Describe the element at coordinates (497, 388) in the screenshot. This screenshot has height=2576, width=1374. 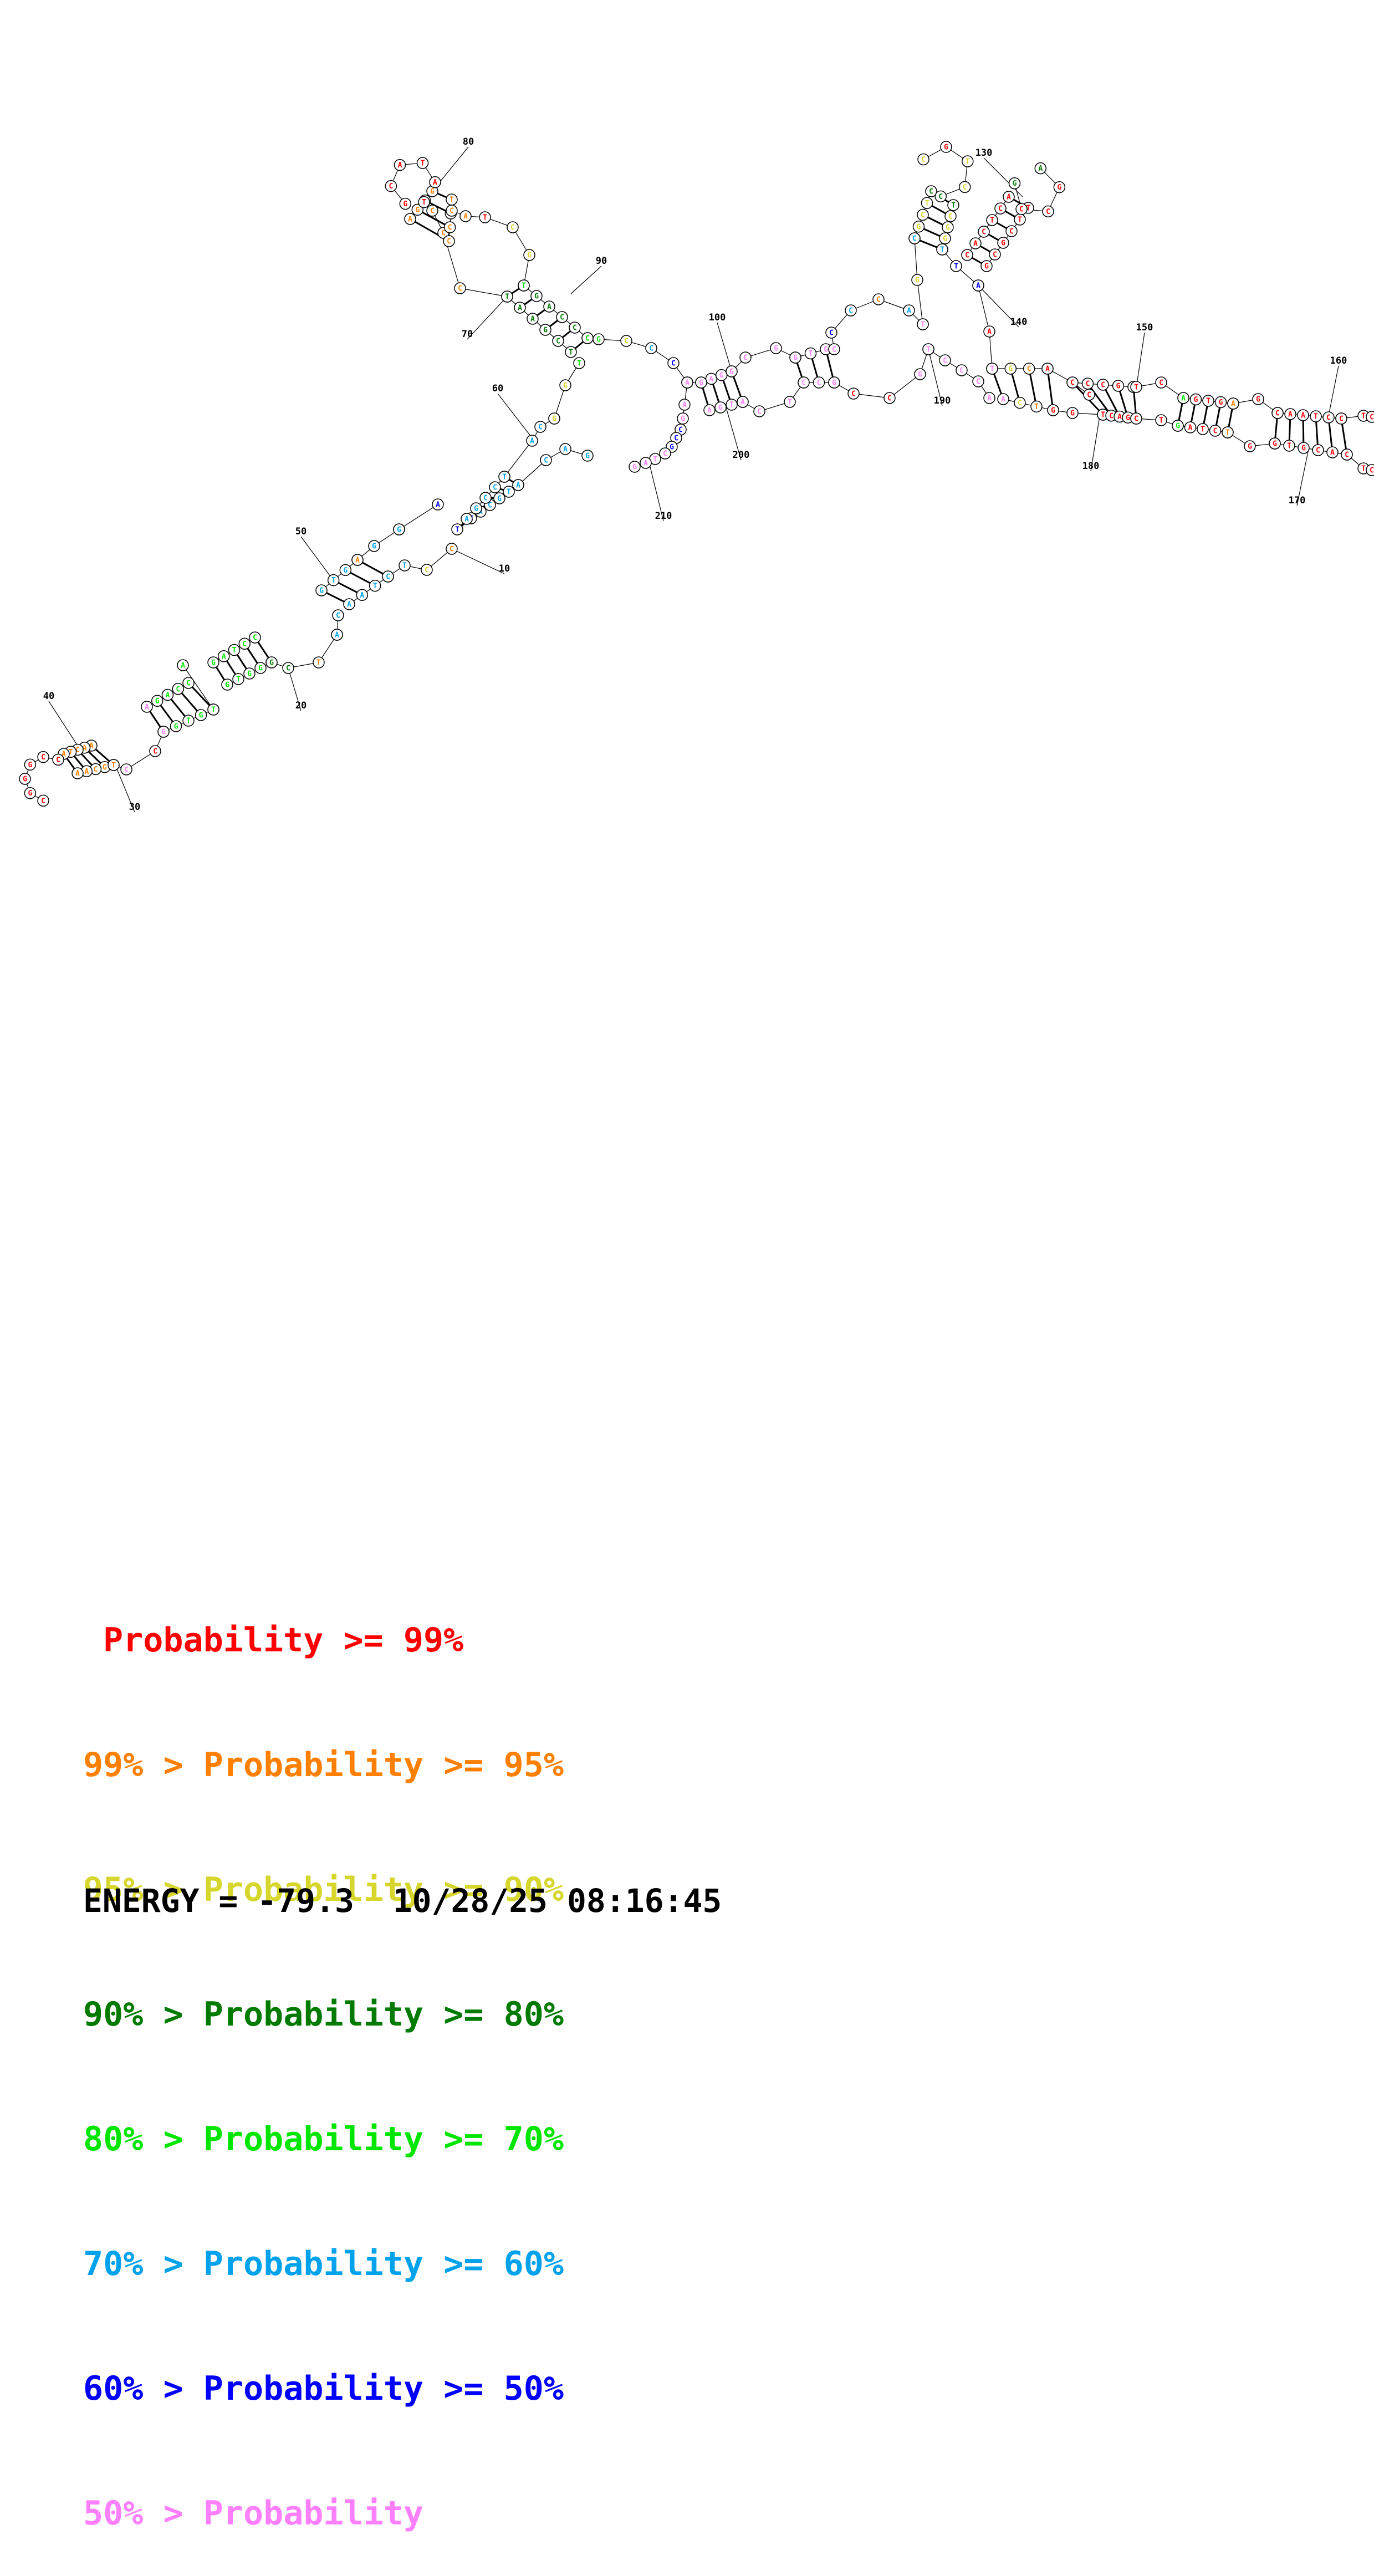
I see `position-label: 60` at that location.